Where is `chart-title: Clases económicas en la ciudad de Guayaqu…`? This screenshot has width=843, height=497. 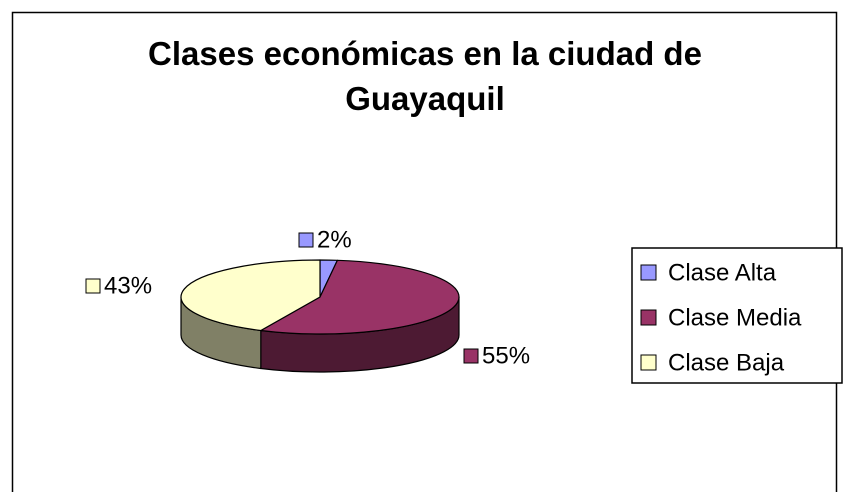 chart-title: Clases económicas en la ciudad de Guayaqu… is located at coordinates (425, 76).